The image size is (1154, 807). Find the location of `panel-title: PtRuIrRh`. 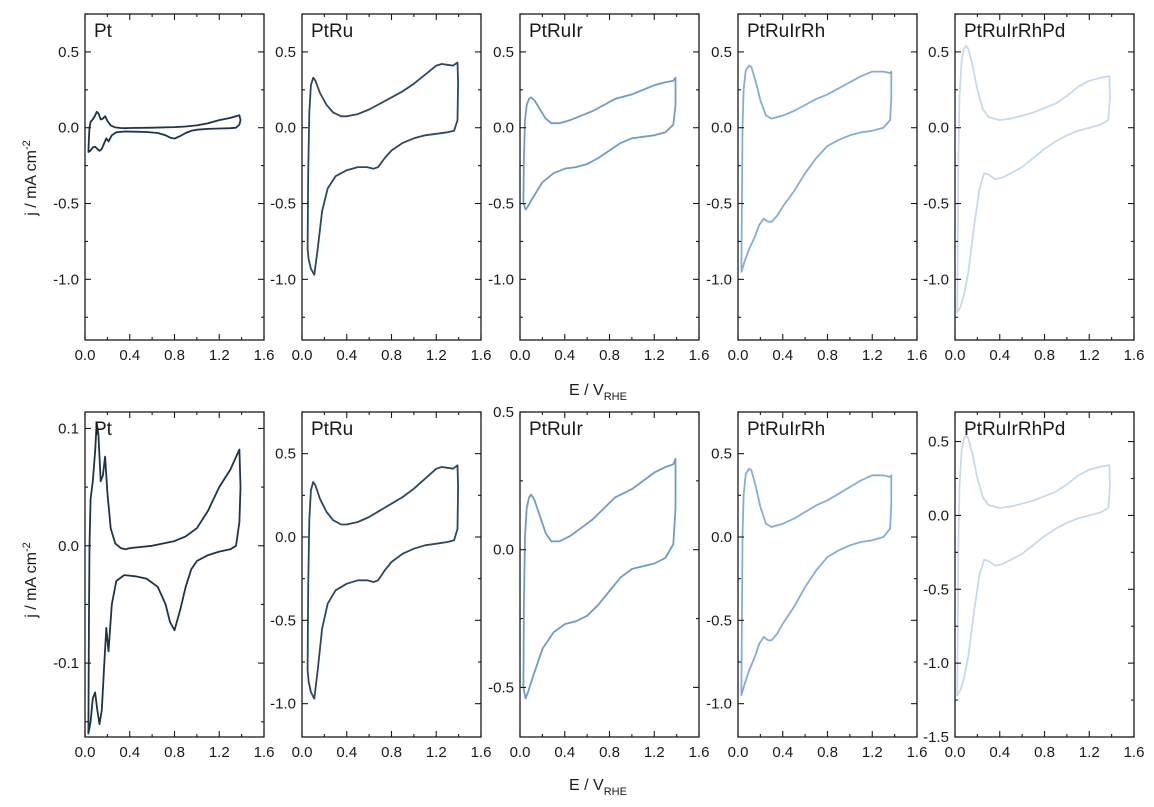

panel-title: PtRuIrRh is located at coordinates (786, 429).